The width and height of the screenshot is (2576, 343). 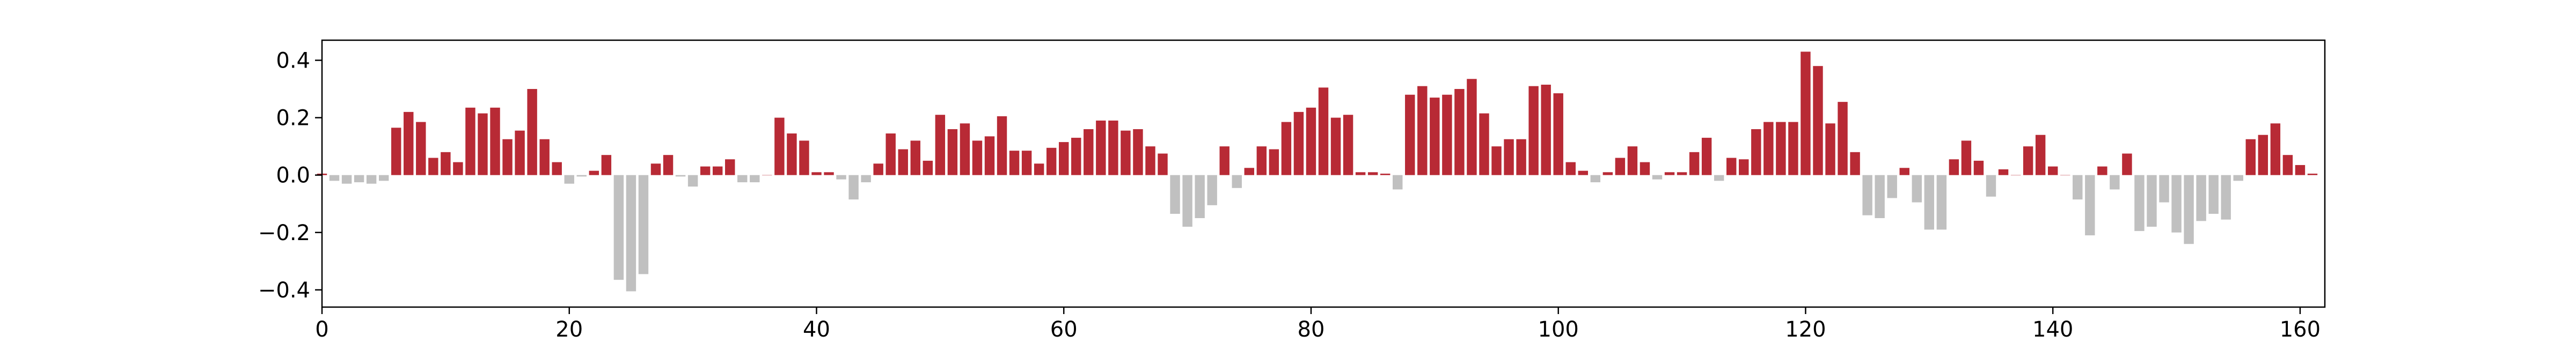 What do you see at coordinates (284, 290) in the screenshot?
I see `y-tick-label: −0.4` at bounding box center [284, 290].